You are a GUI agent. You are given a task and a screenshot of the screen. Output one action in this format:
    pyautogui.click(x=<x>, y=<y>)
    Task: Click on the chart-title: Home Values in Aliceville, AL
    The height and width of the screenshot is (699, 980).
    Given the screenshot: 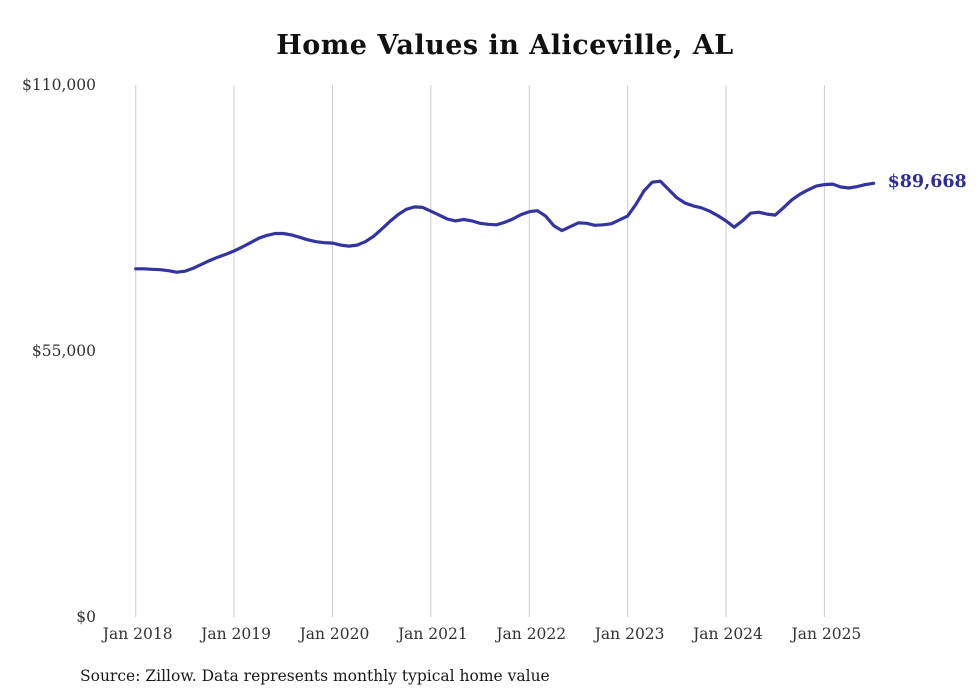 What is the action you would take?
    pyautogui.click(x=505, y=45)
    